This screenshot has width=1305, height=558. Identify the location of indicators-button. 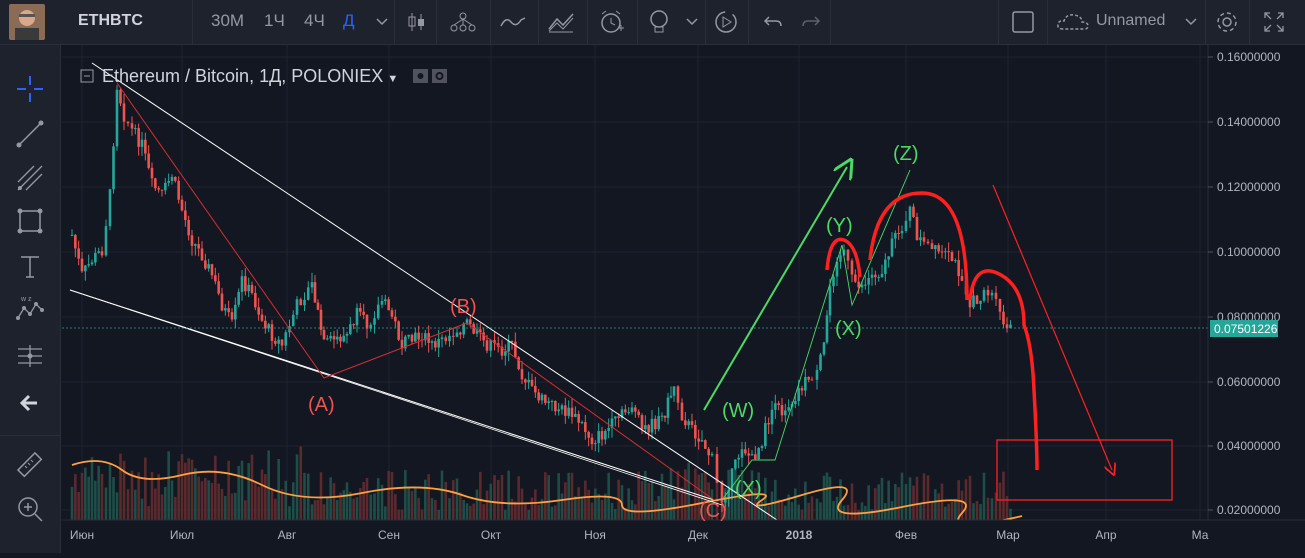
(463, 22).